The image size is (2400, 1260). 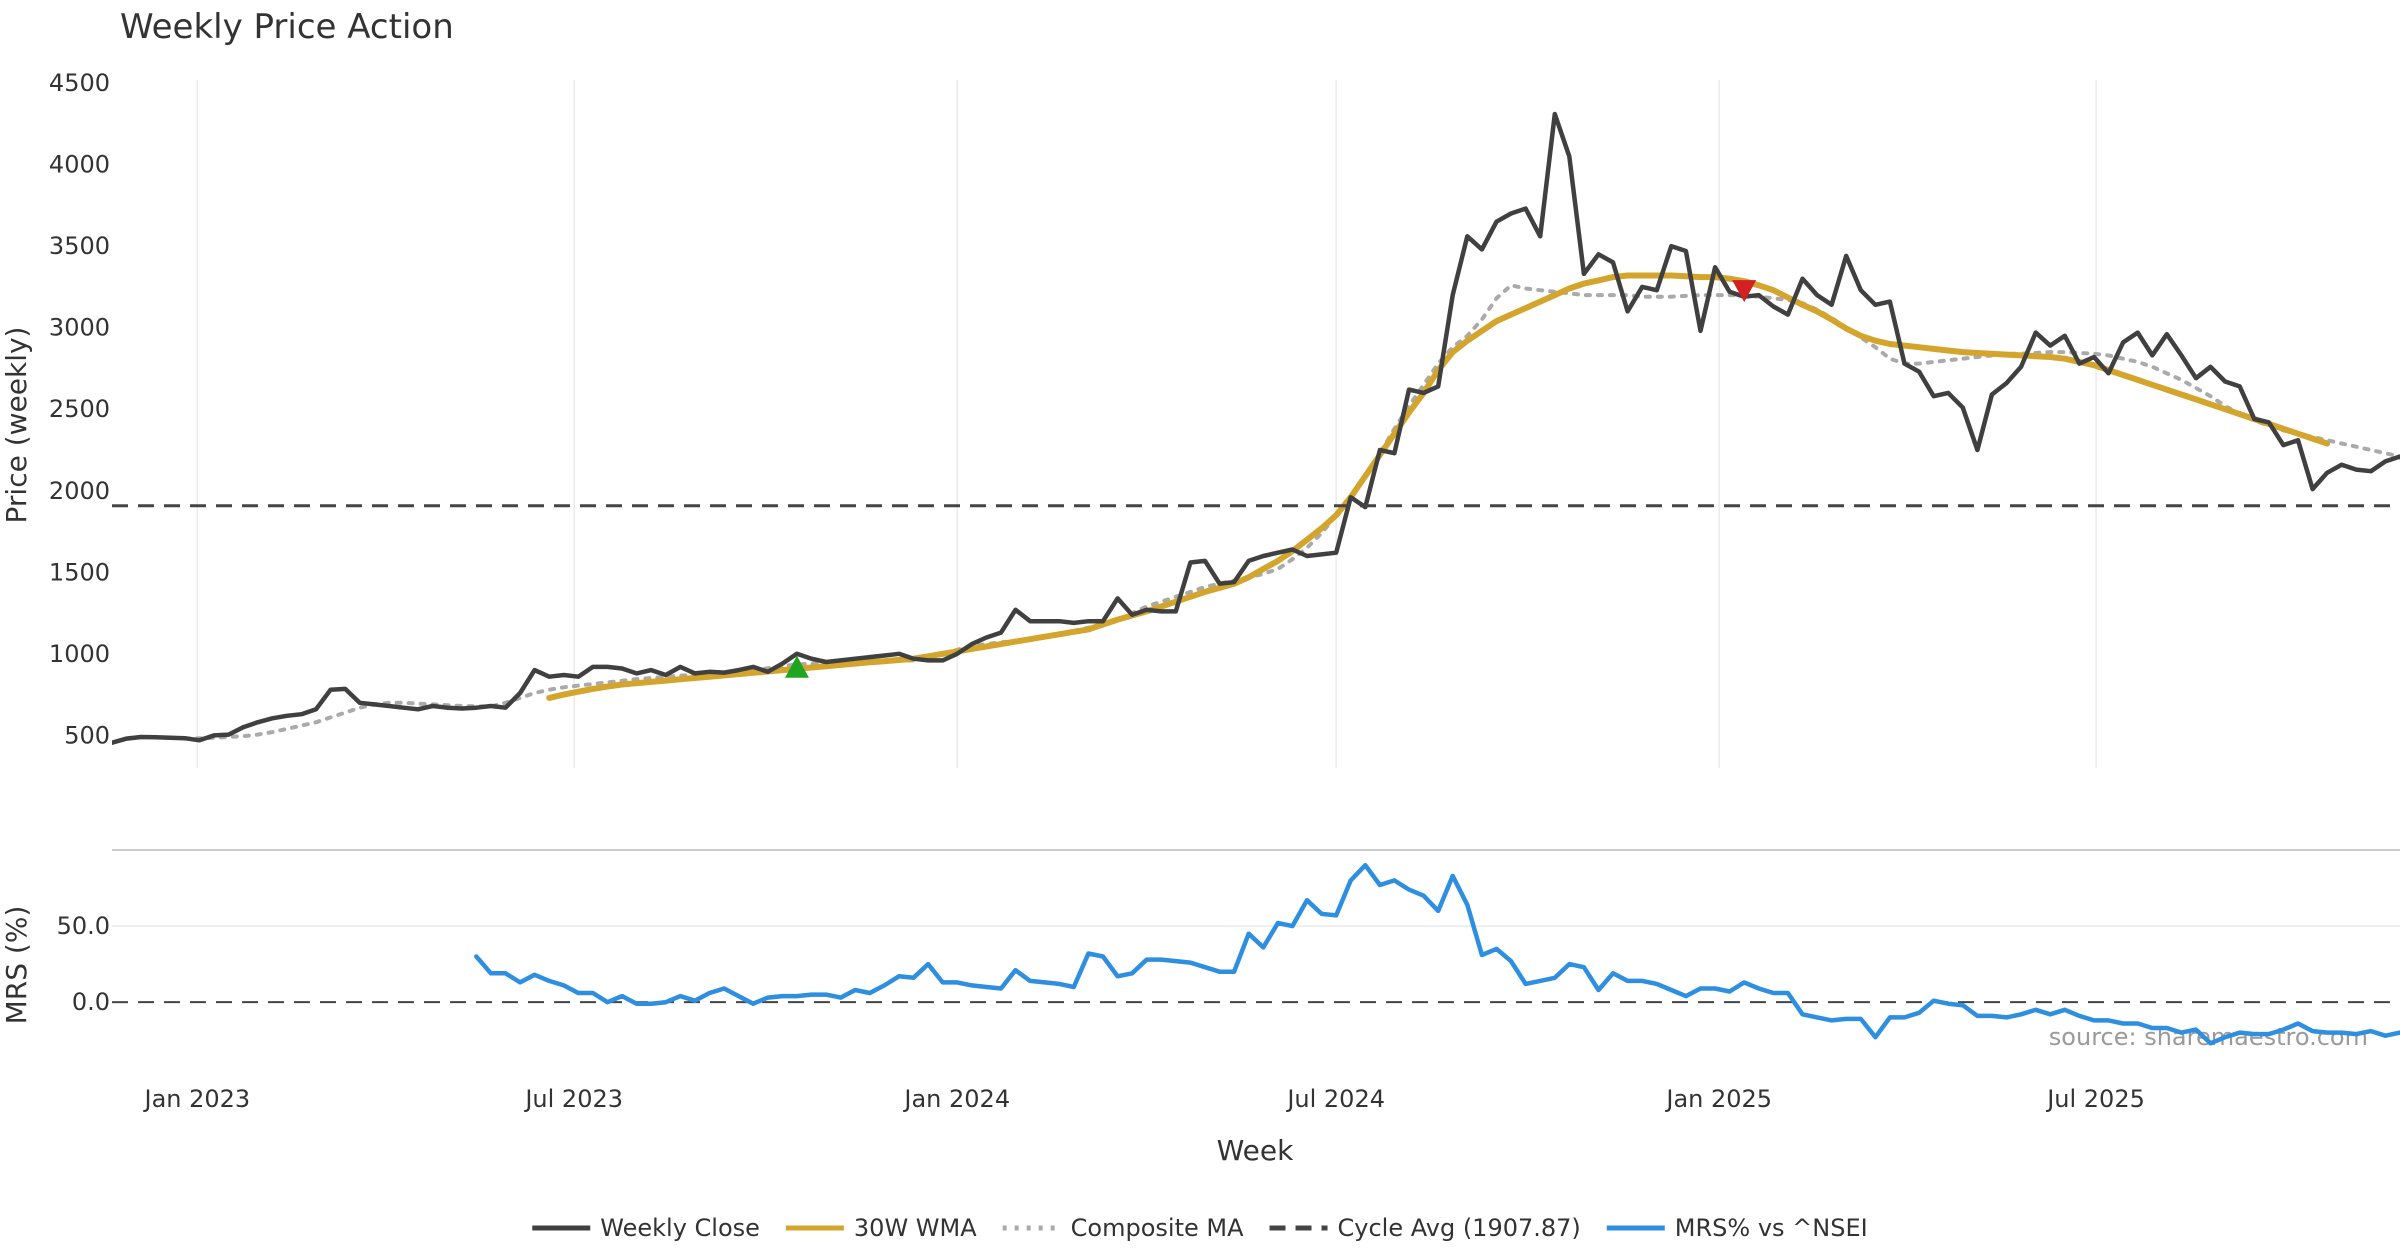 I want to click on price-y-tick-label: 500, so click(x=87, y=735).